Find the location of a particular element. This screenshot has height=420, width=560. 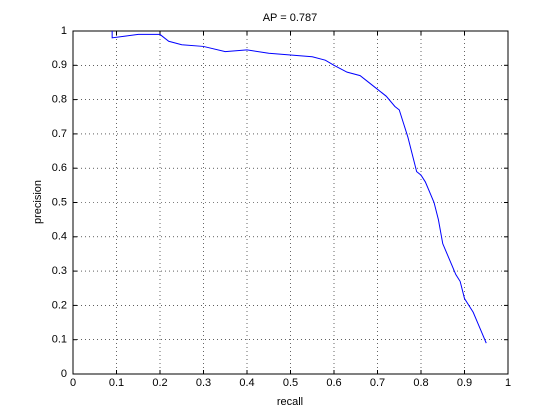

y-tick-label: 0.9 is located at coordinates (59, 65).